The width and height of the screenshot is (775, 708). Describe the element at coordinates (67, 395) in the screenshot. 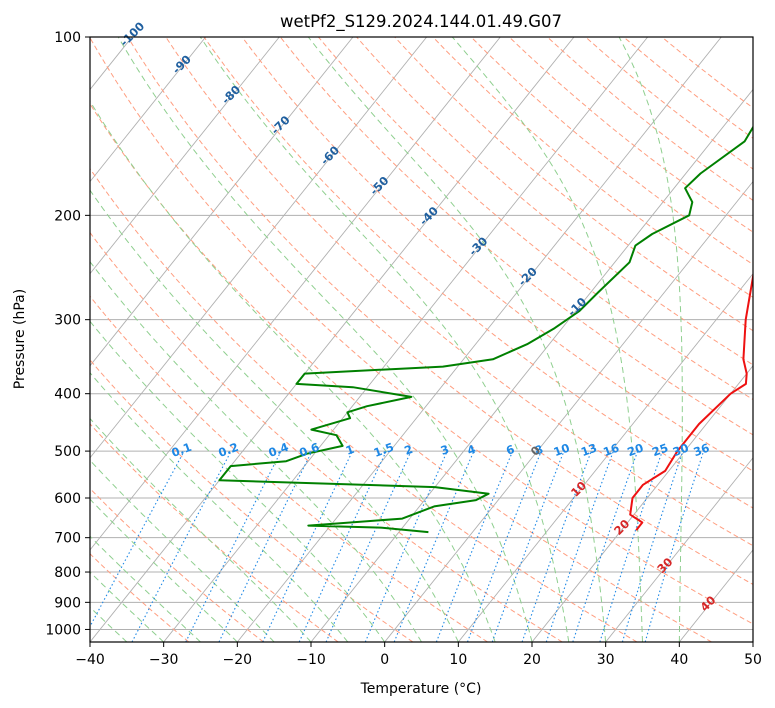

I see `y-tick-label: 400` at that location.